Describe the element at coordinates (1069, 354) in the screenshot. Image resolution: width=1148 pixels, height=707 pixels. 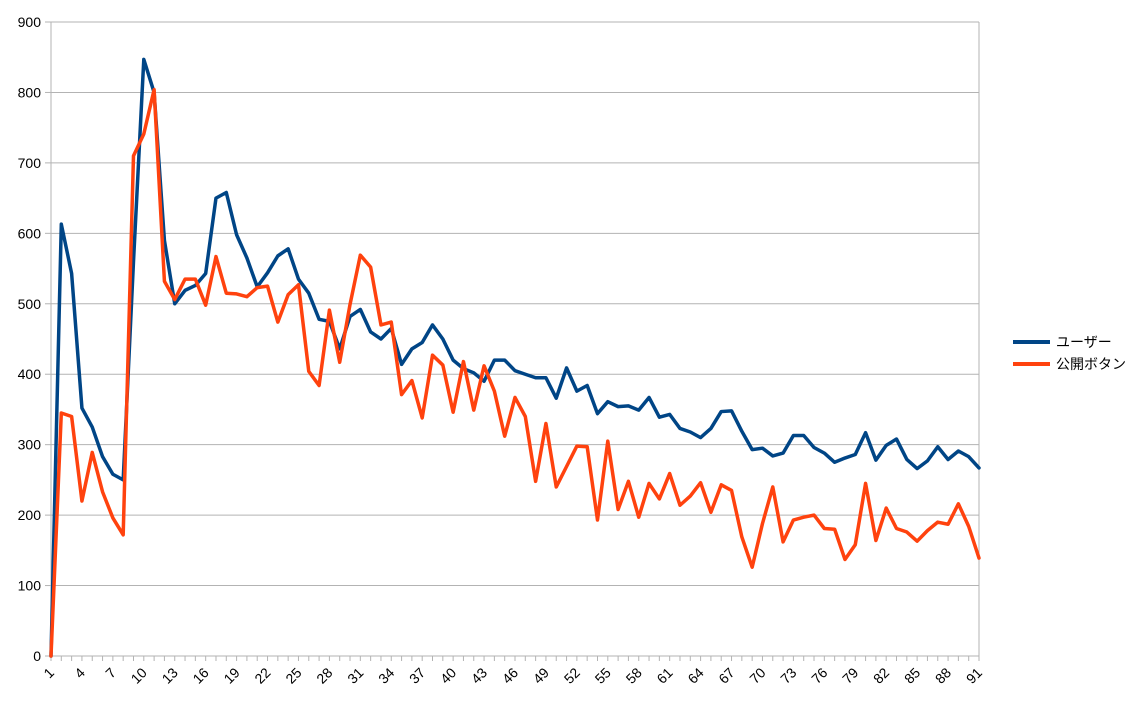
I see `legend: ユーザー 公開ボタン` at that location.